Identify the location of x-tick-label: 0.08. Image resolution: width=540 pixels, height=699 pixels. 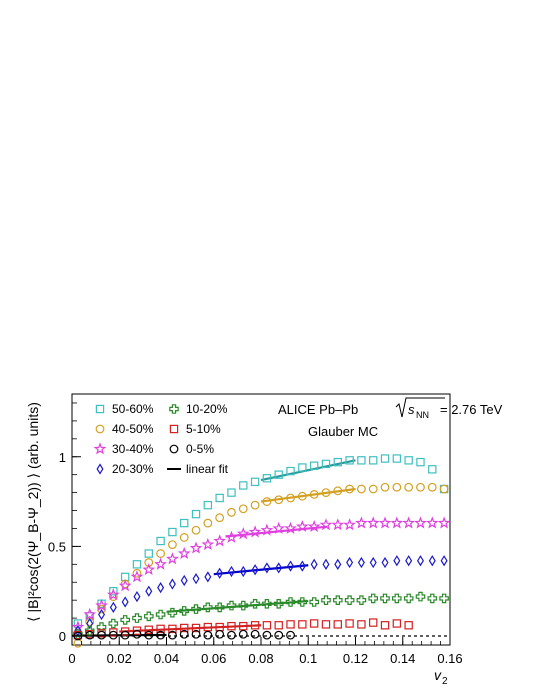
(260, 658).